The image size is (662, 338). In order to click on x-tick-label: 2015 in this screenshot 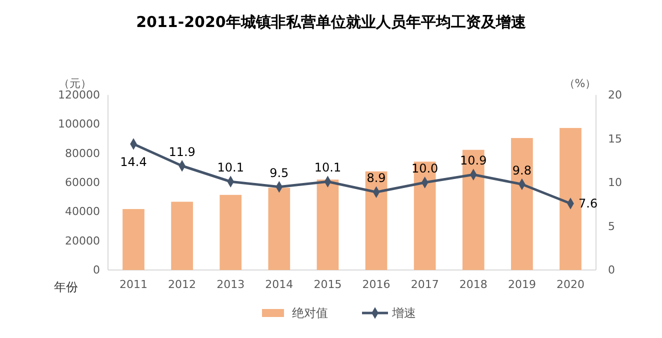, I will do `click(328, 284)`.